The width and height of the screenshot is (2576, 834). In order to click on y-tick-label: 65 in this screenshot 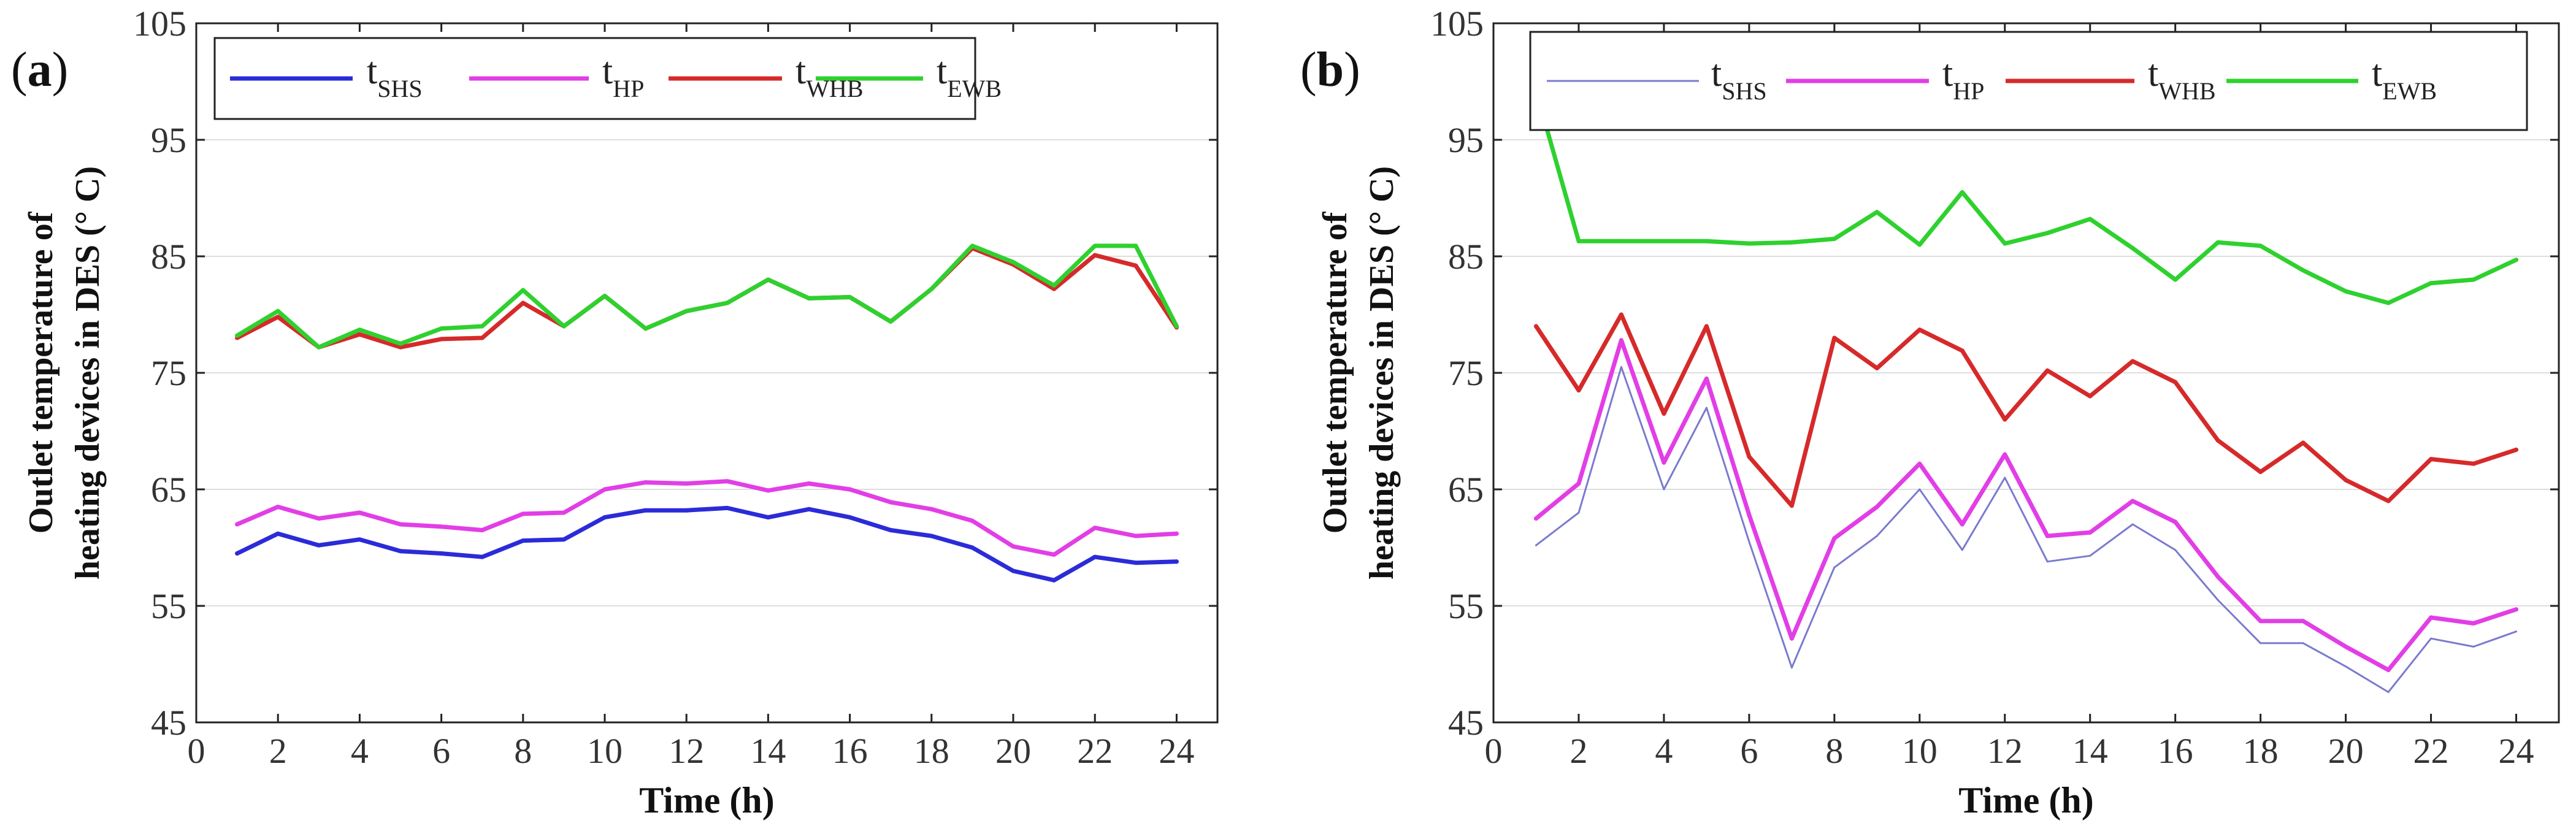, I will do `click(1466, 490)`.